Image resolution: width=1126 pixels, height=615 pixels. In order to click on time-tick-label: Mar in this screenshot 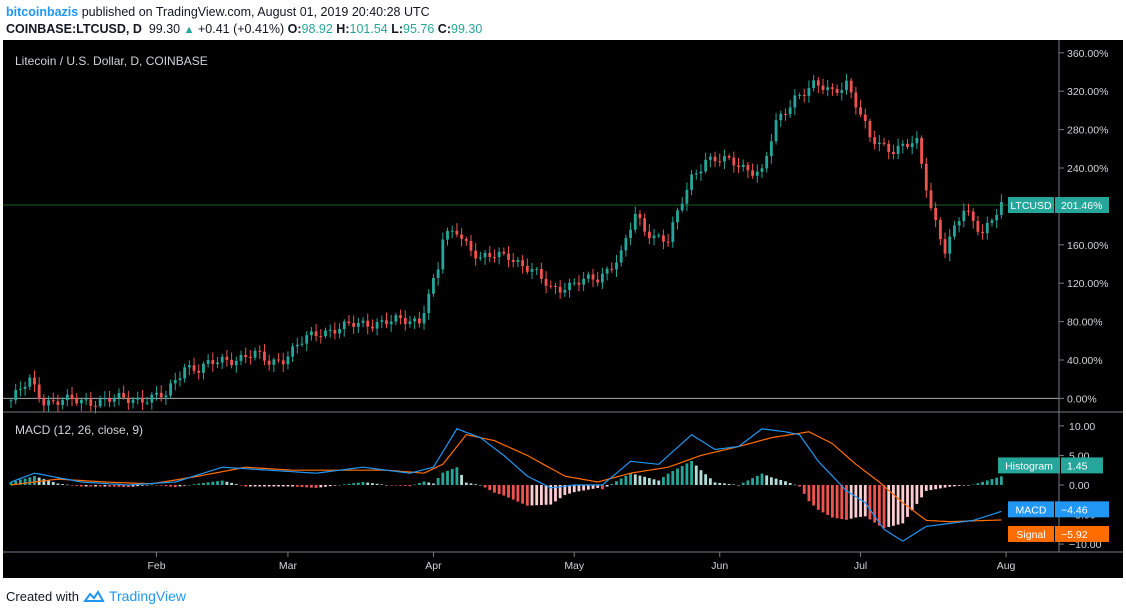, I will do `click(288, 566)`.